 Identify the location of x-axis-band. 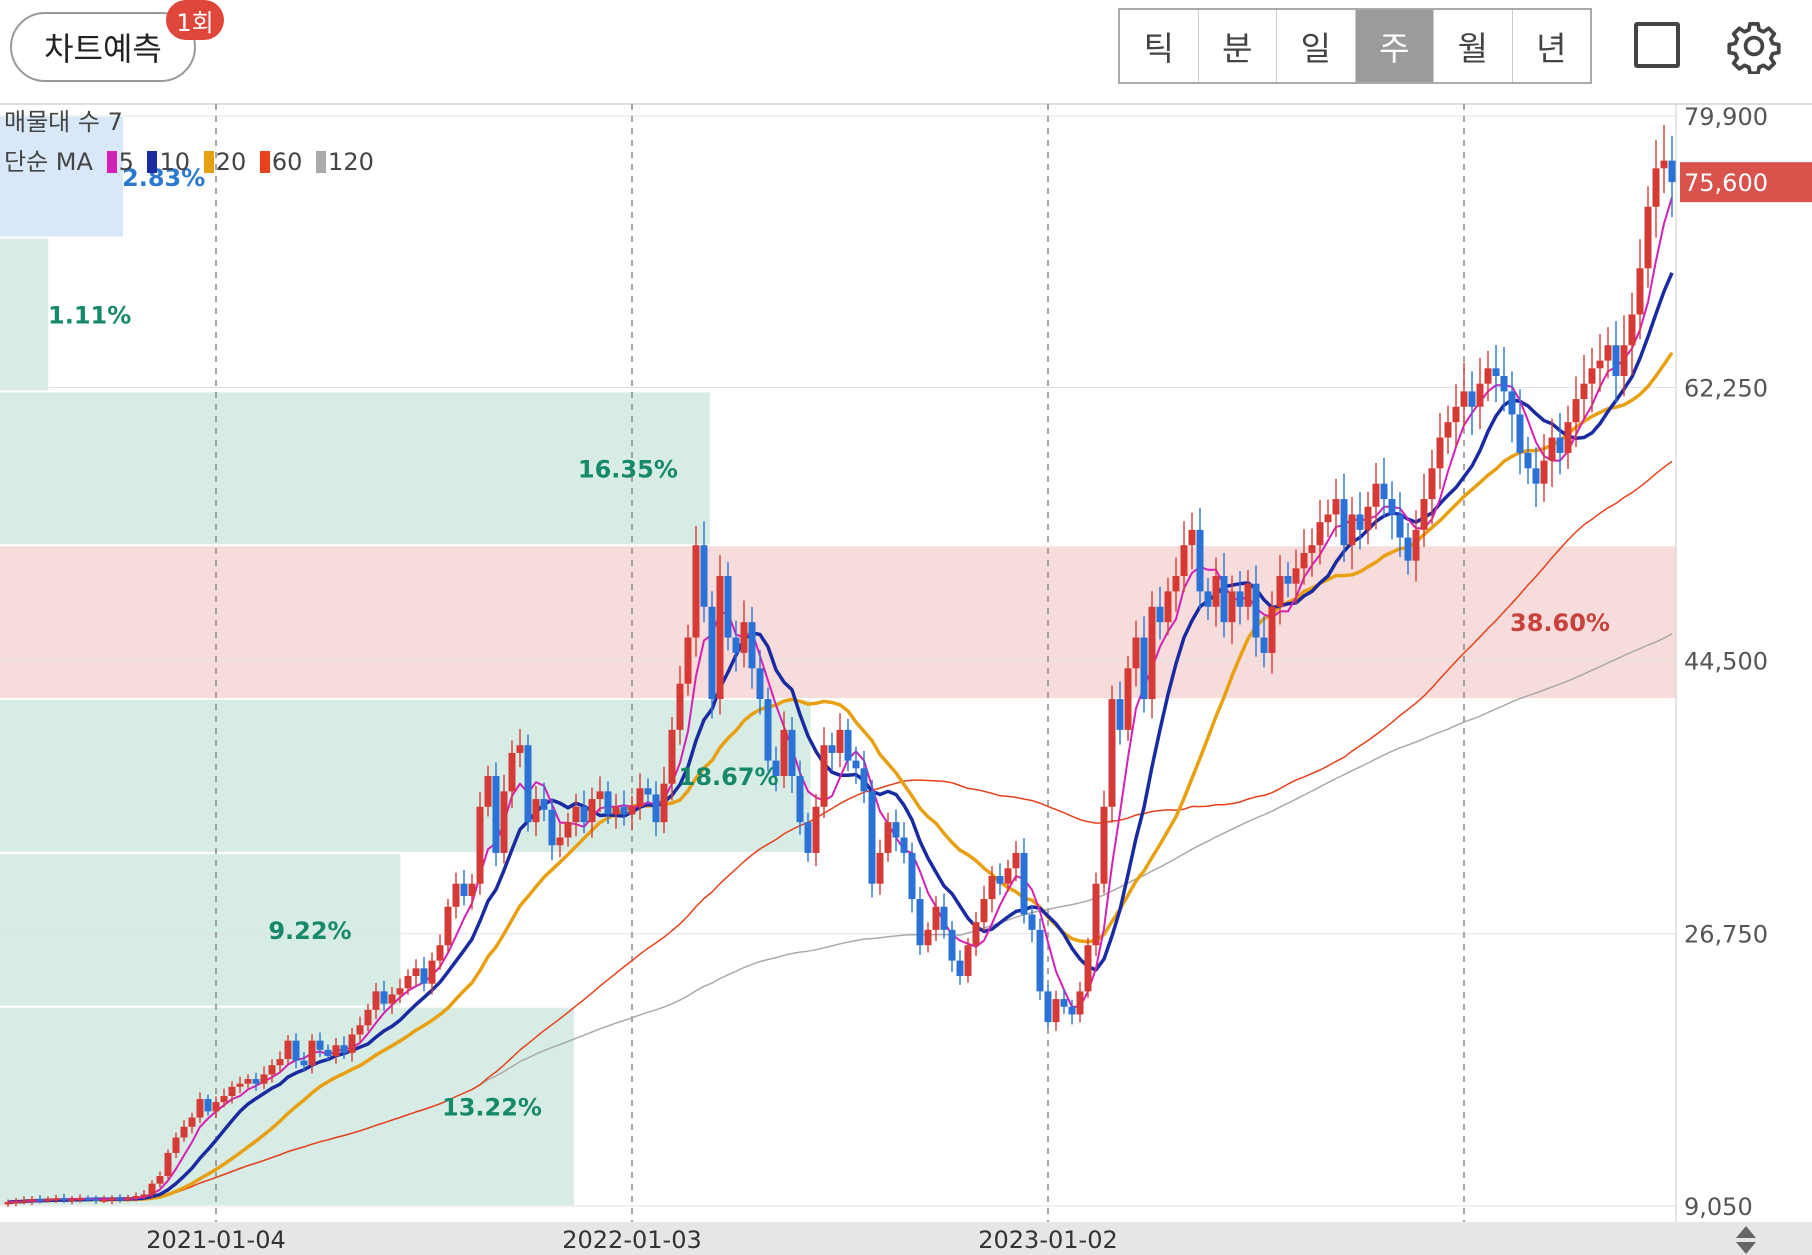
(906, 1238).